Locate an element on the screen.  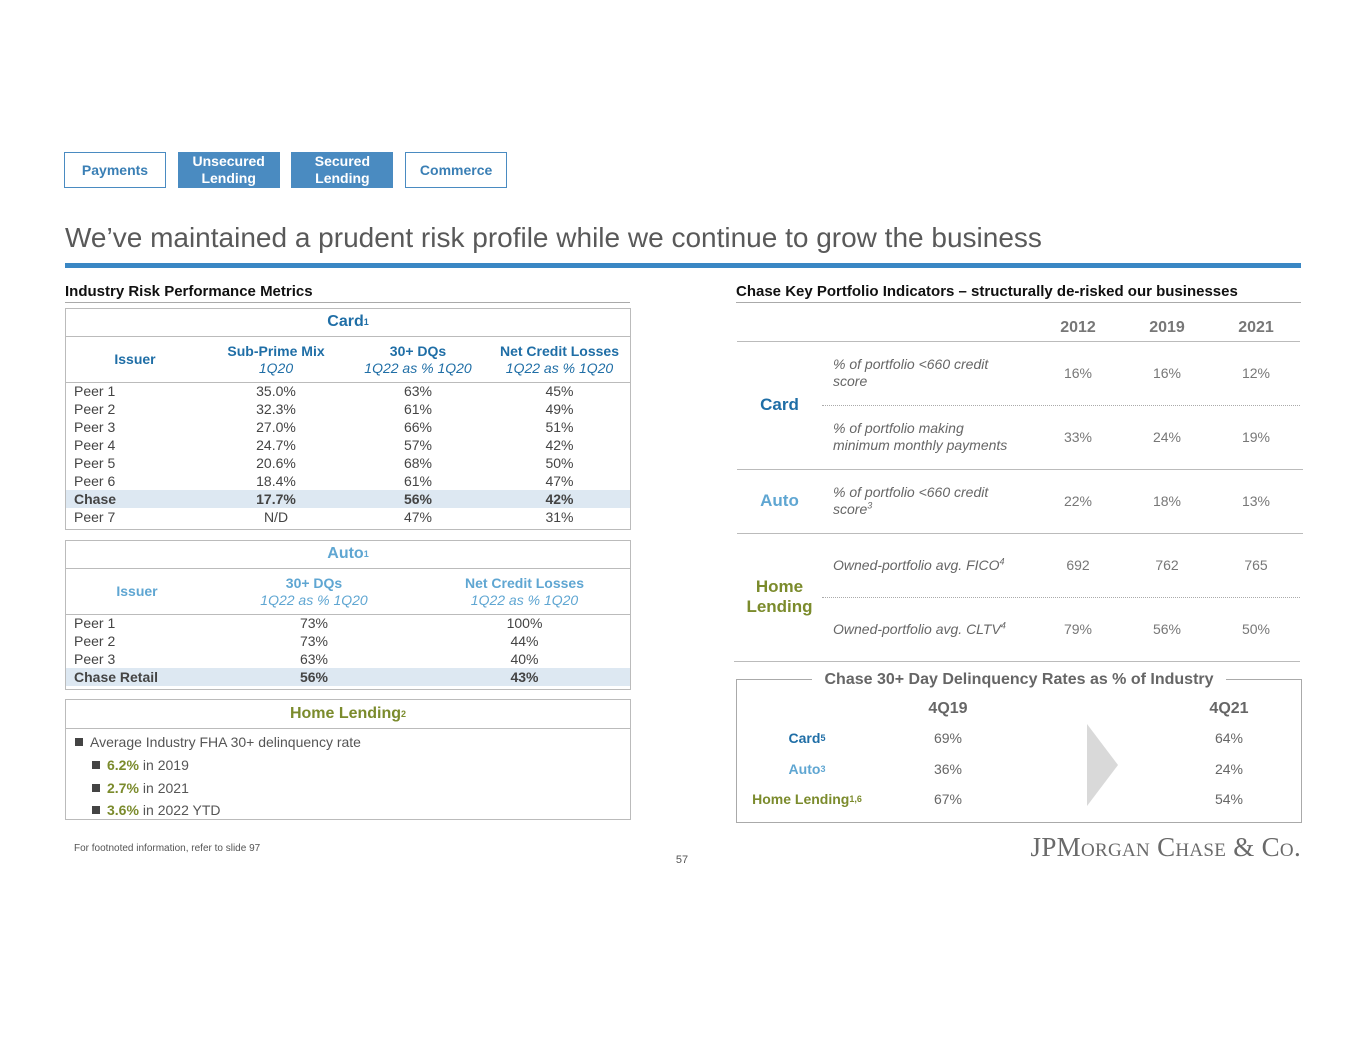
indicator-text: % of portfolio <660 credit score is located at coordinates (925, 373).